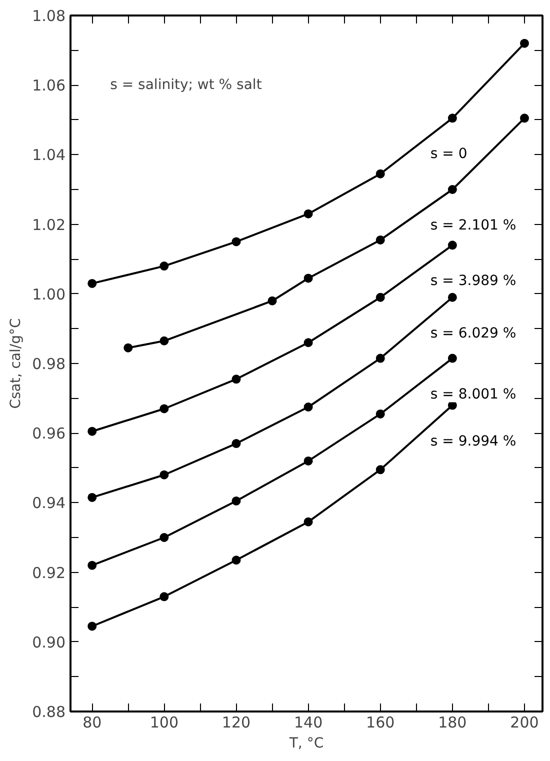  I want to click on x-tick-label: 200, so click(524, 723).